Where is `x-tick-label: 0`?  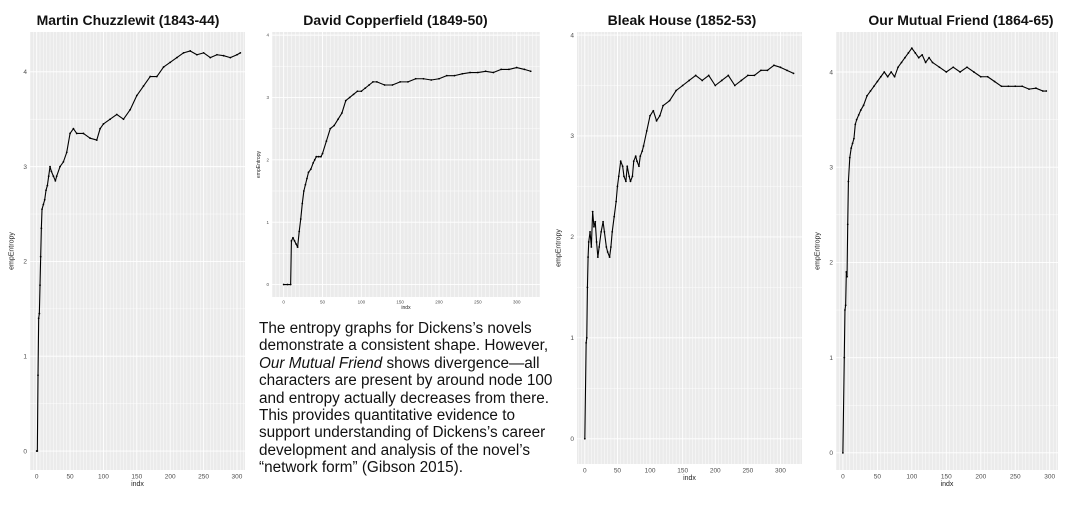 x-tick-label: 0 is located at coordinates (843, 477).